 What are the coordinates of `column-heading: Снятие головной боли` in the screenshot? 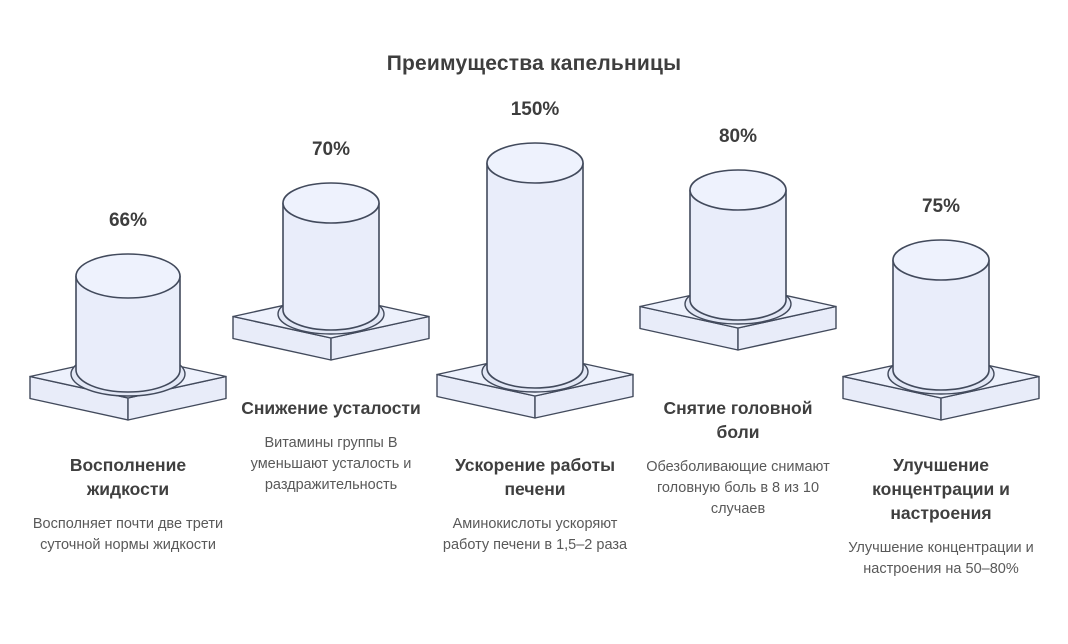 It's located at (738, 420).